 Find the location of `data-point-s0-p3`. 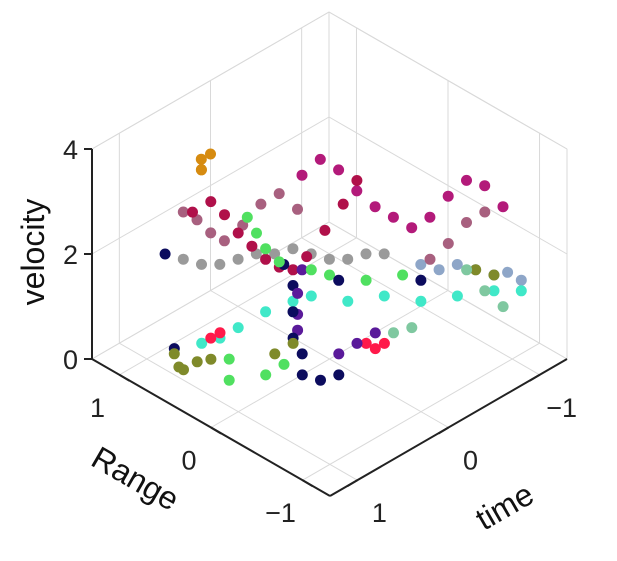

data-point-s0-p3 is located at coordinates (238, 233).